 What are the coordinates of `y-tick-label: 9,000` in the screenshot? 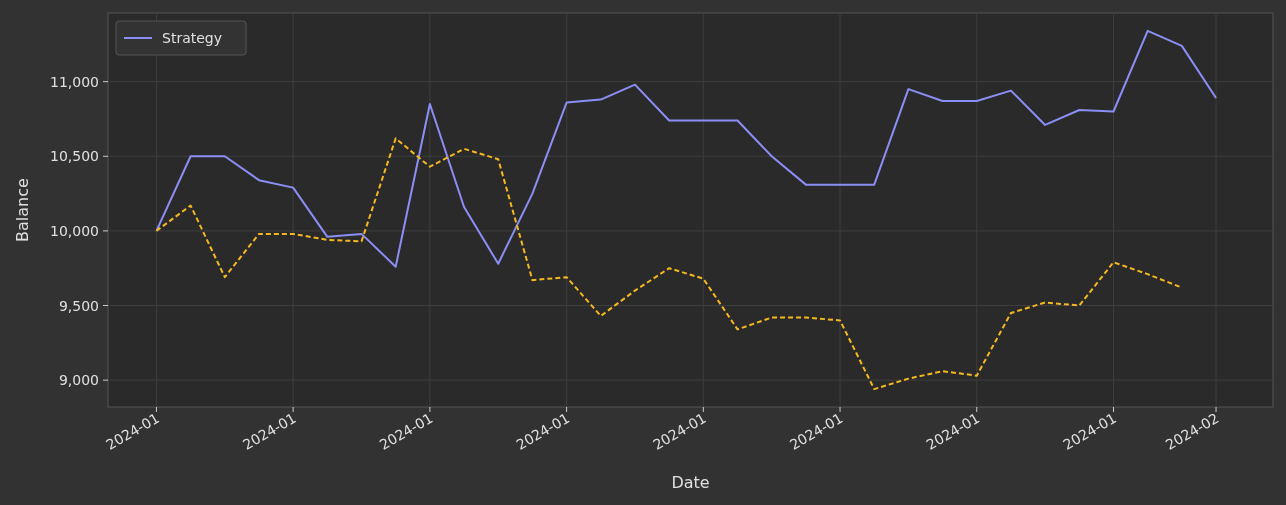 It's located at (78, 380).